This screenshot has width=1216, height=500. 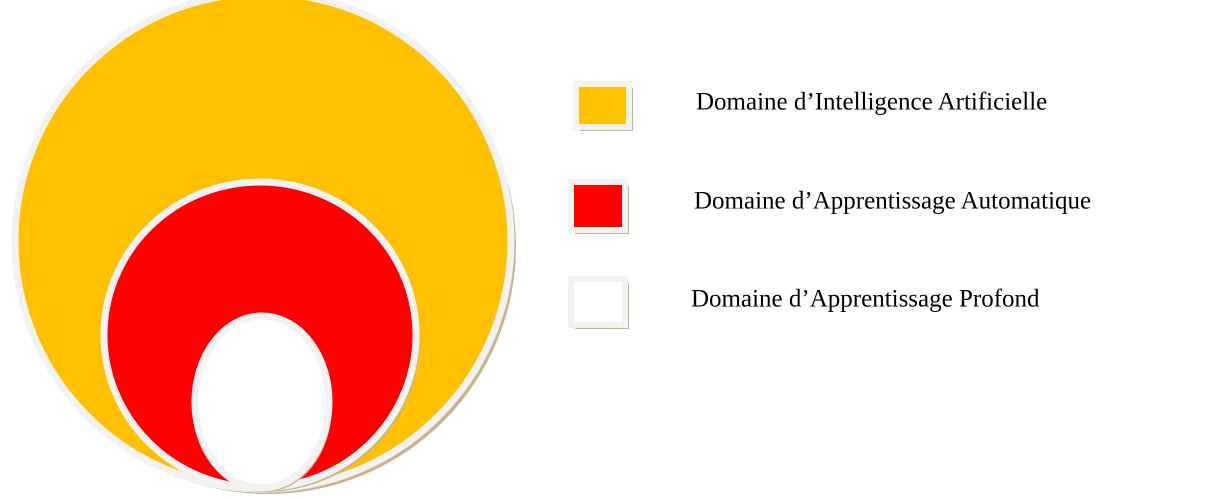 I want to click on legend-label: Domaine d’Apprentissage Profond, so click(x=865, y=299).